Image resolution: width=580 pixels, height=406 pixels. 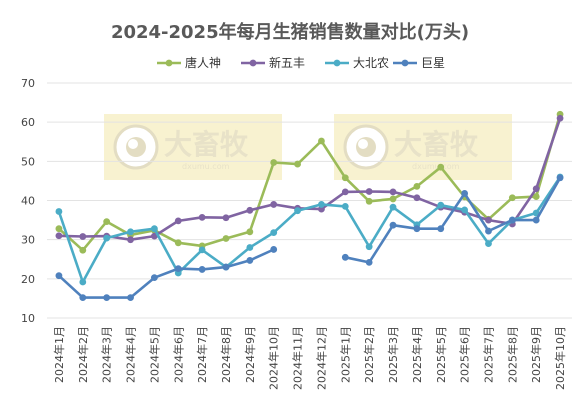 What do you see at coordinates (441, 354) in the screenshot?
I see `x-tick-label: 2025年5月` at bounding box center [441, 354].